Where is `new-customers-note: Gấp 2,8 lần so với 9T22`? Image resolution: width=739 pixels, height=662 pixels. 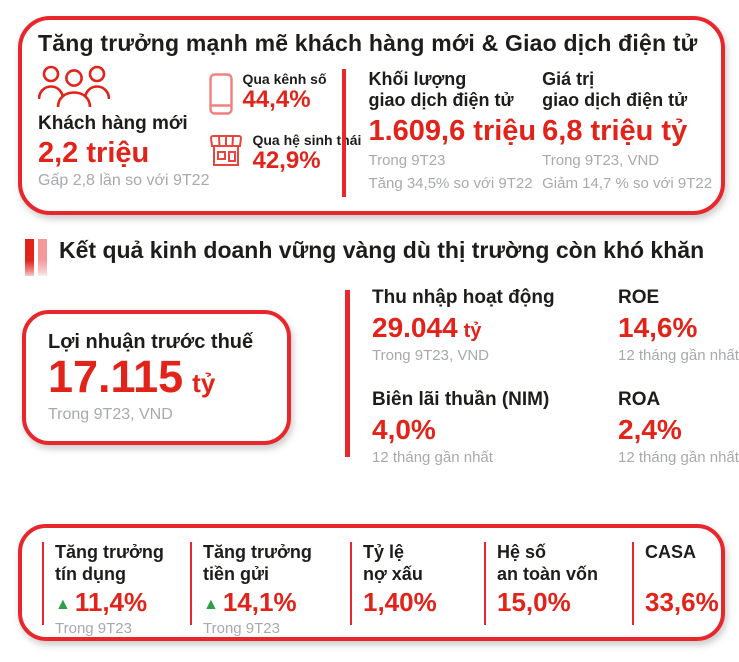
new-customers-note: Gấp 2,8 lần so với 9T22 is located at coordinates (124, 180).